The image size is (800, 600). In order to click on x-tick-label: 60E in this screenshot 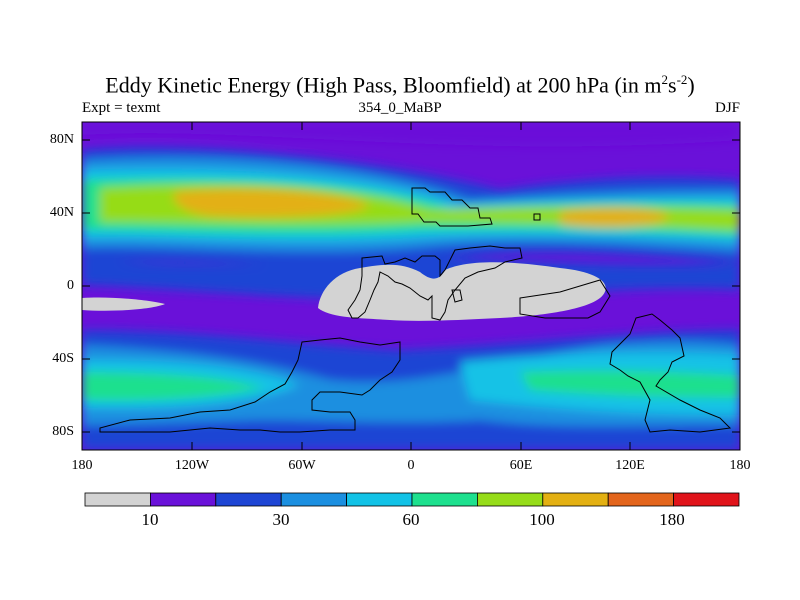, I will do `click(521, 465)`.